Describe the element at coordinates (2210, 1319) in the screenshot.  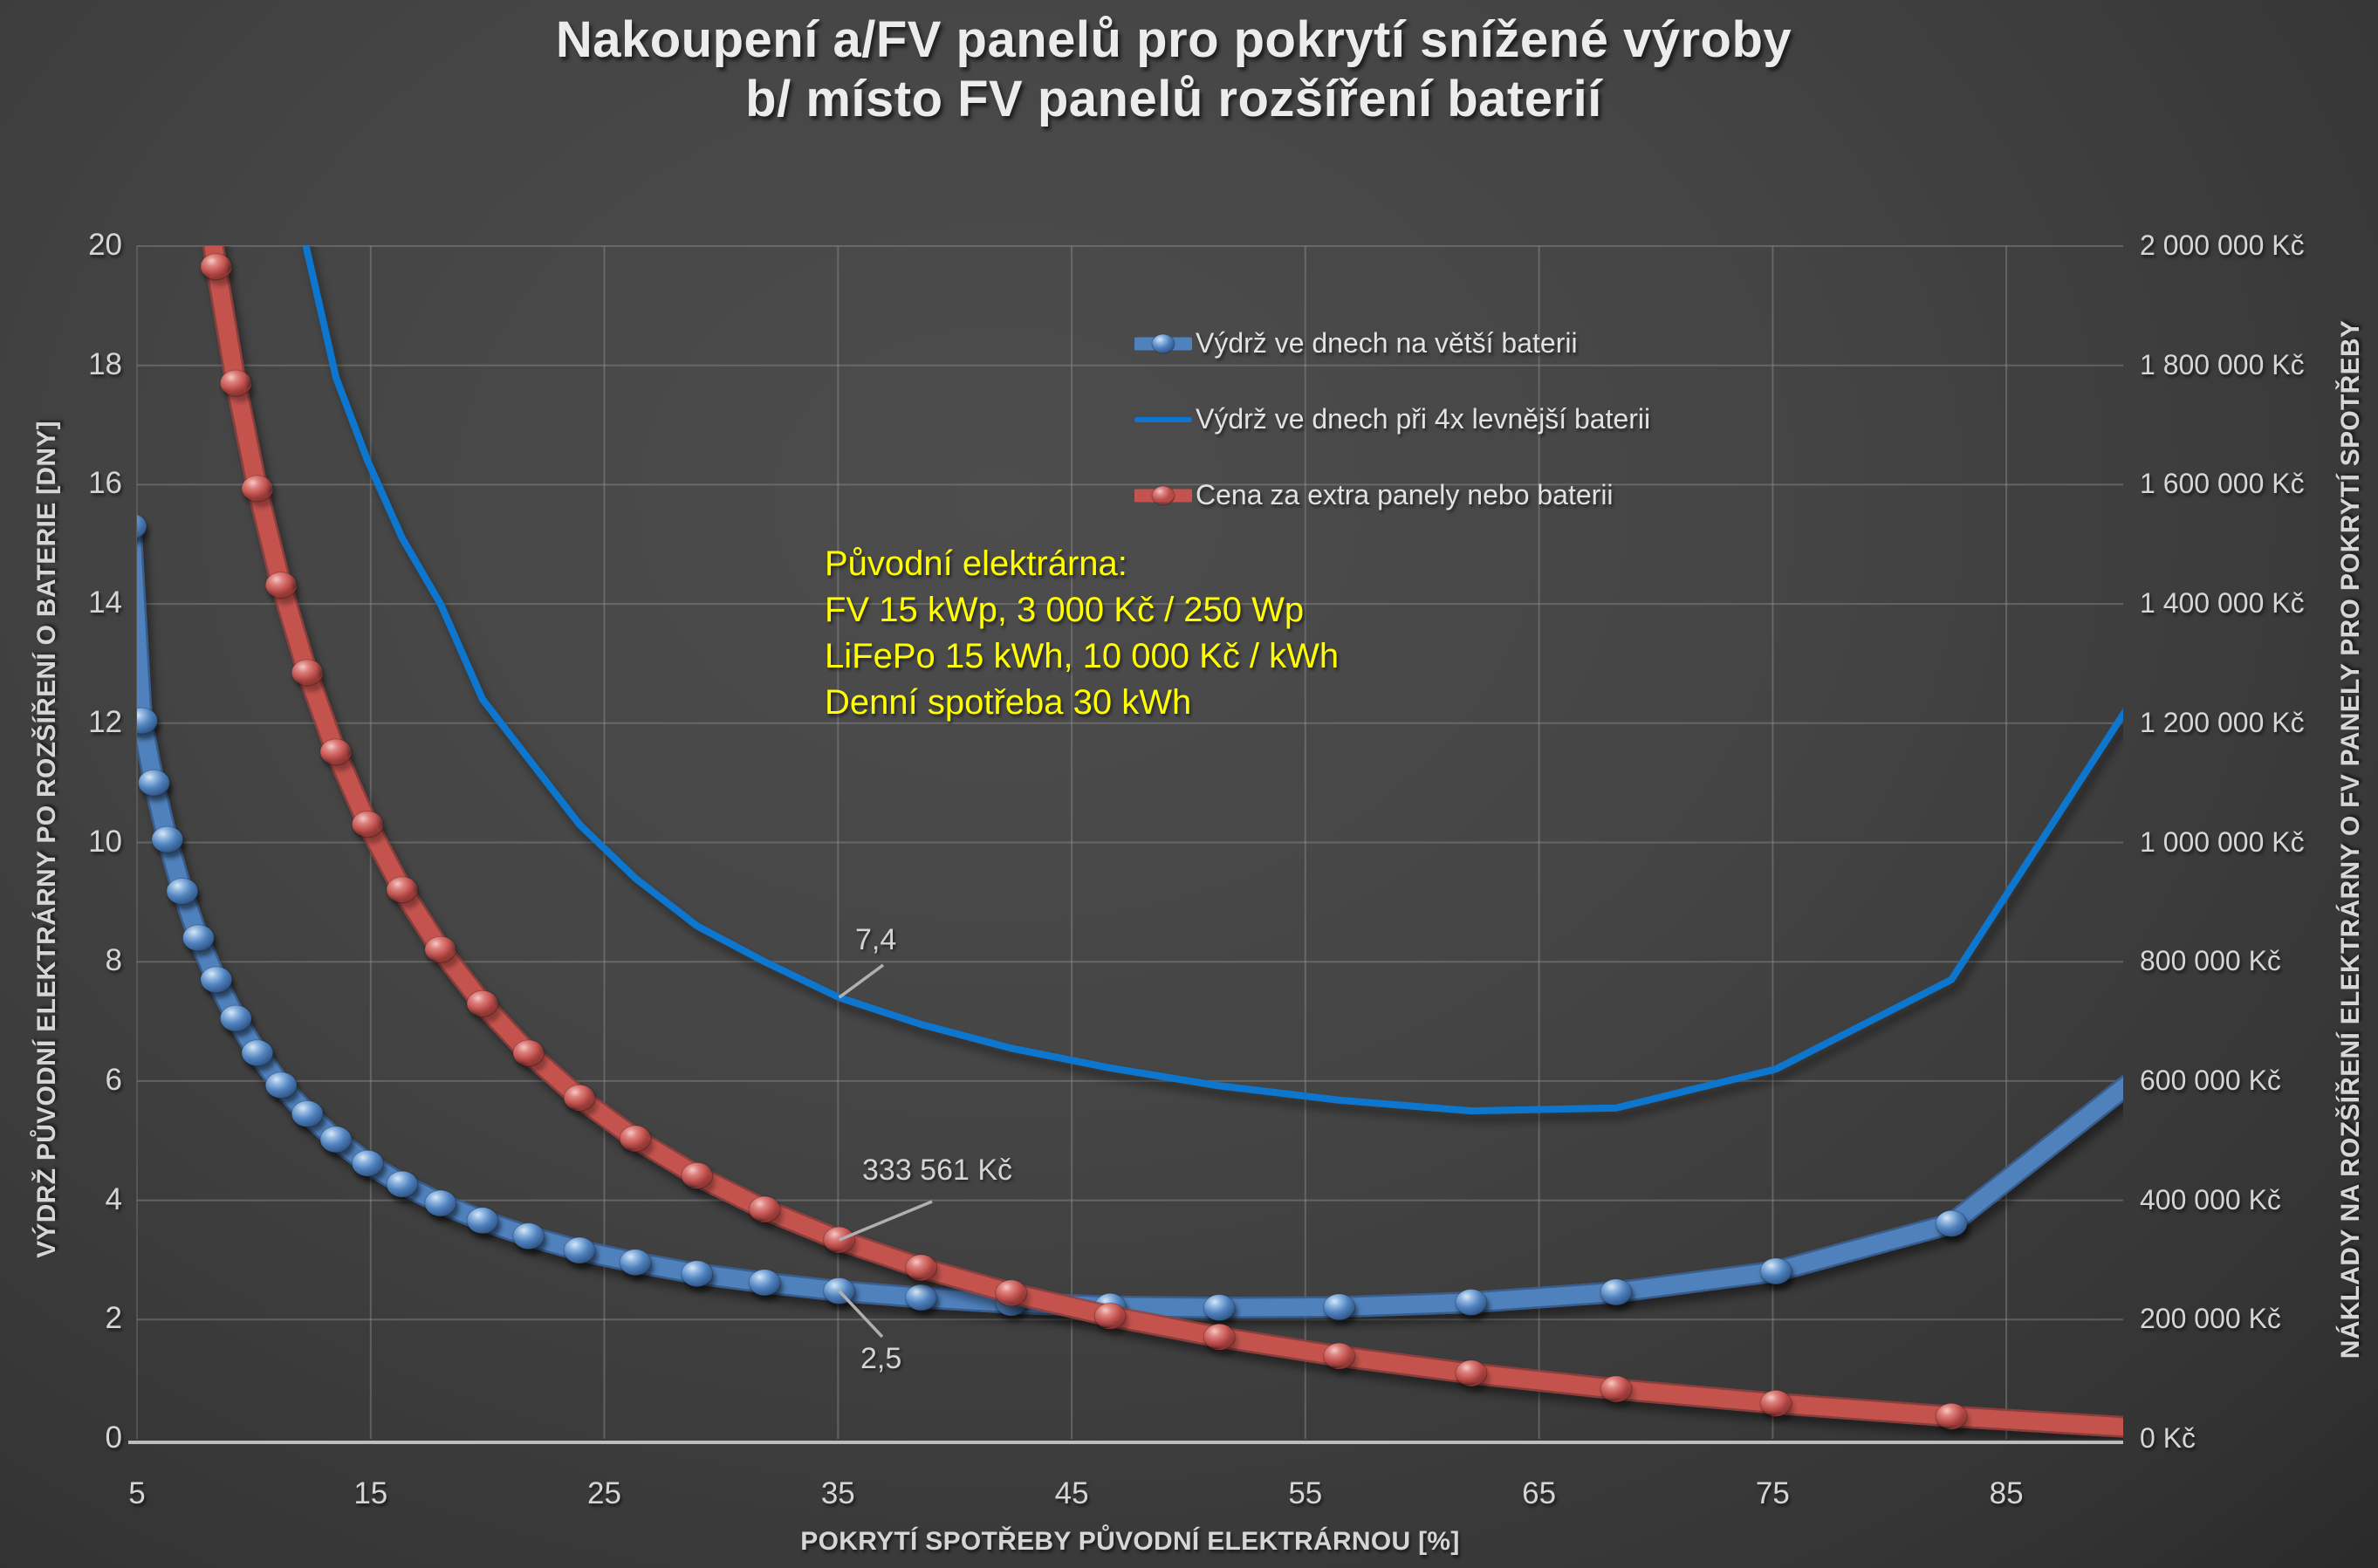
I see `y-right-tick-label: 200 000 Kč` at that location.